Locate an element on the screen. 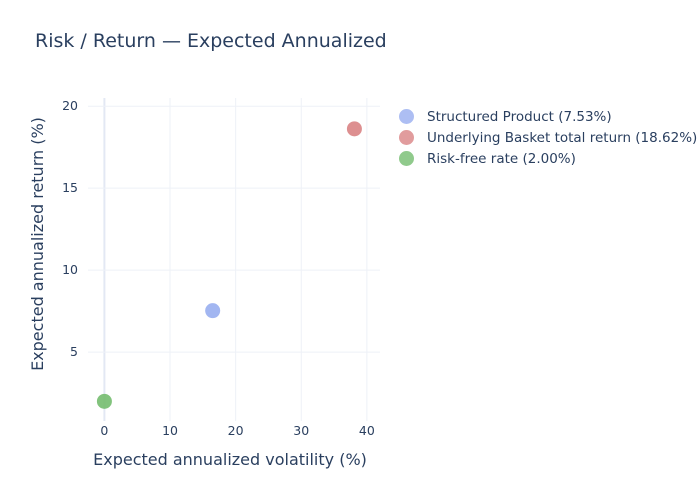 Image resolution: width=700 pixels, height=500 pixels. chart-title: Risk / Return — Expected Annualized is located at coordinates (211, 41).